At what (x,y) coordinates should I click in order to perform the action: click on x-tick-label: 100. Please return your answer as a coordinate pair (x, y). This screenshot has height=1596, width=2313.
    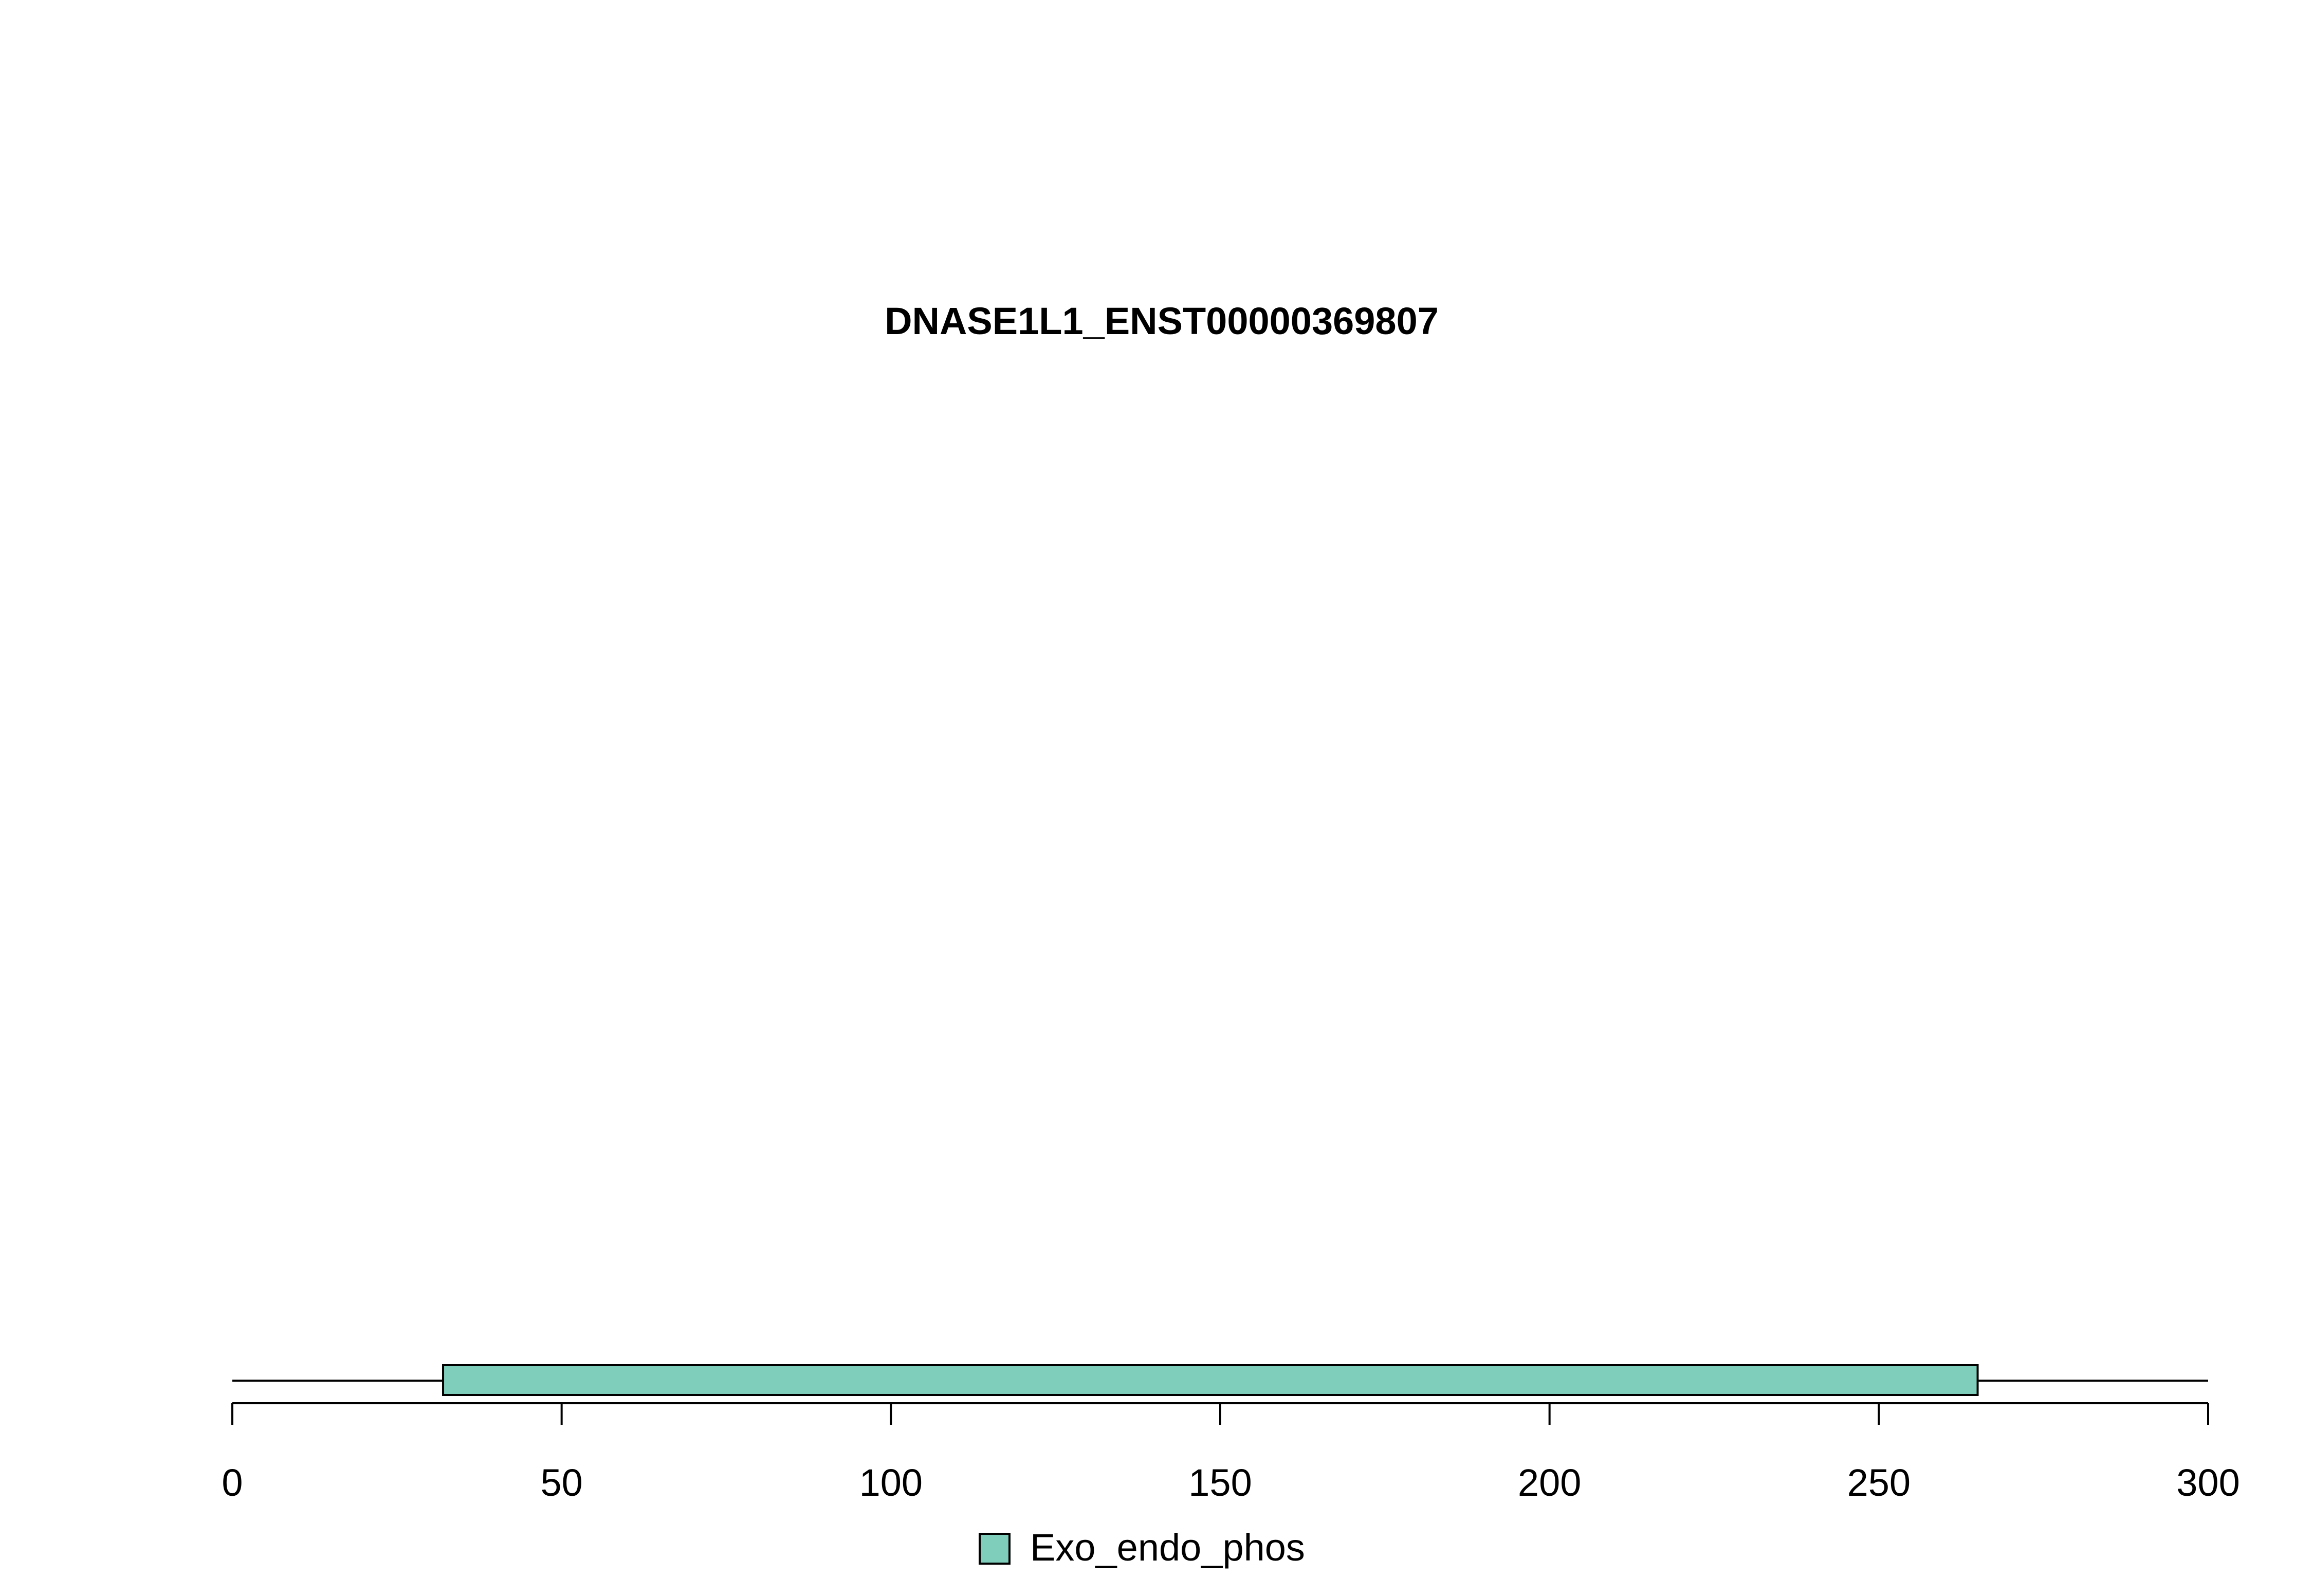
    Looking at the image, I should click on (891, 1482).